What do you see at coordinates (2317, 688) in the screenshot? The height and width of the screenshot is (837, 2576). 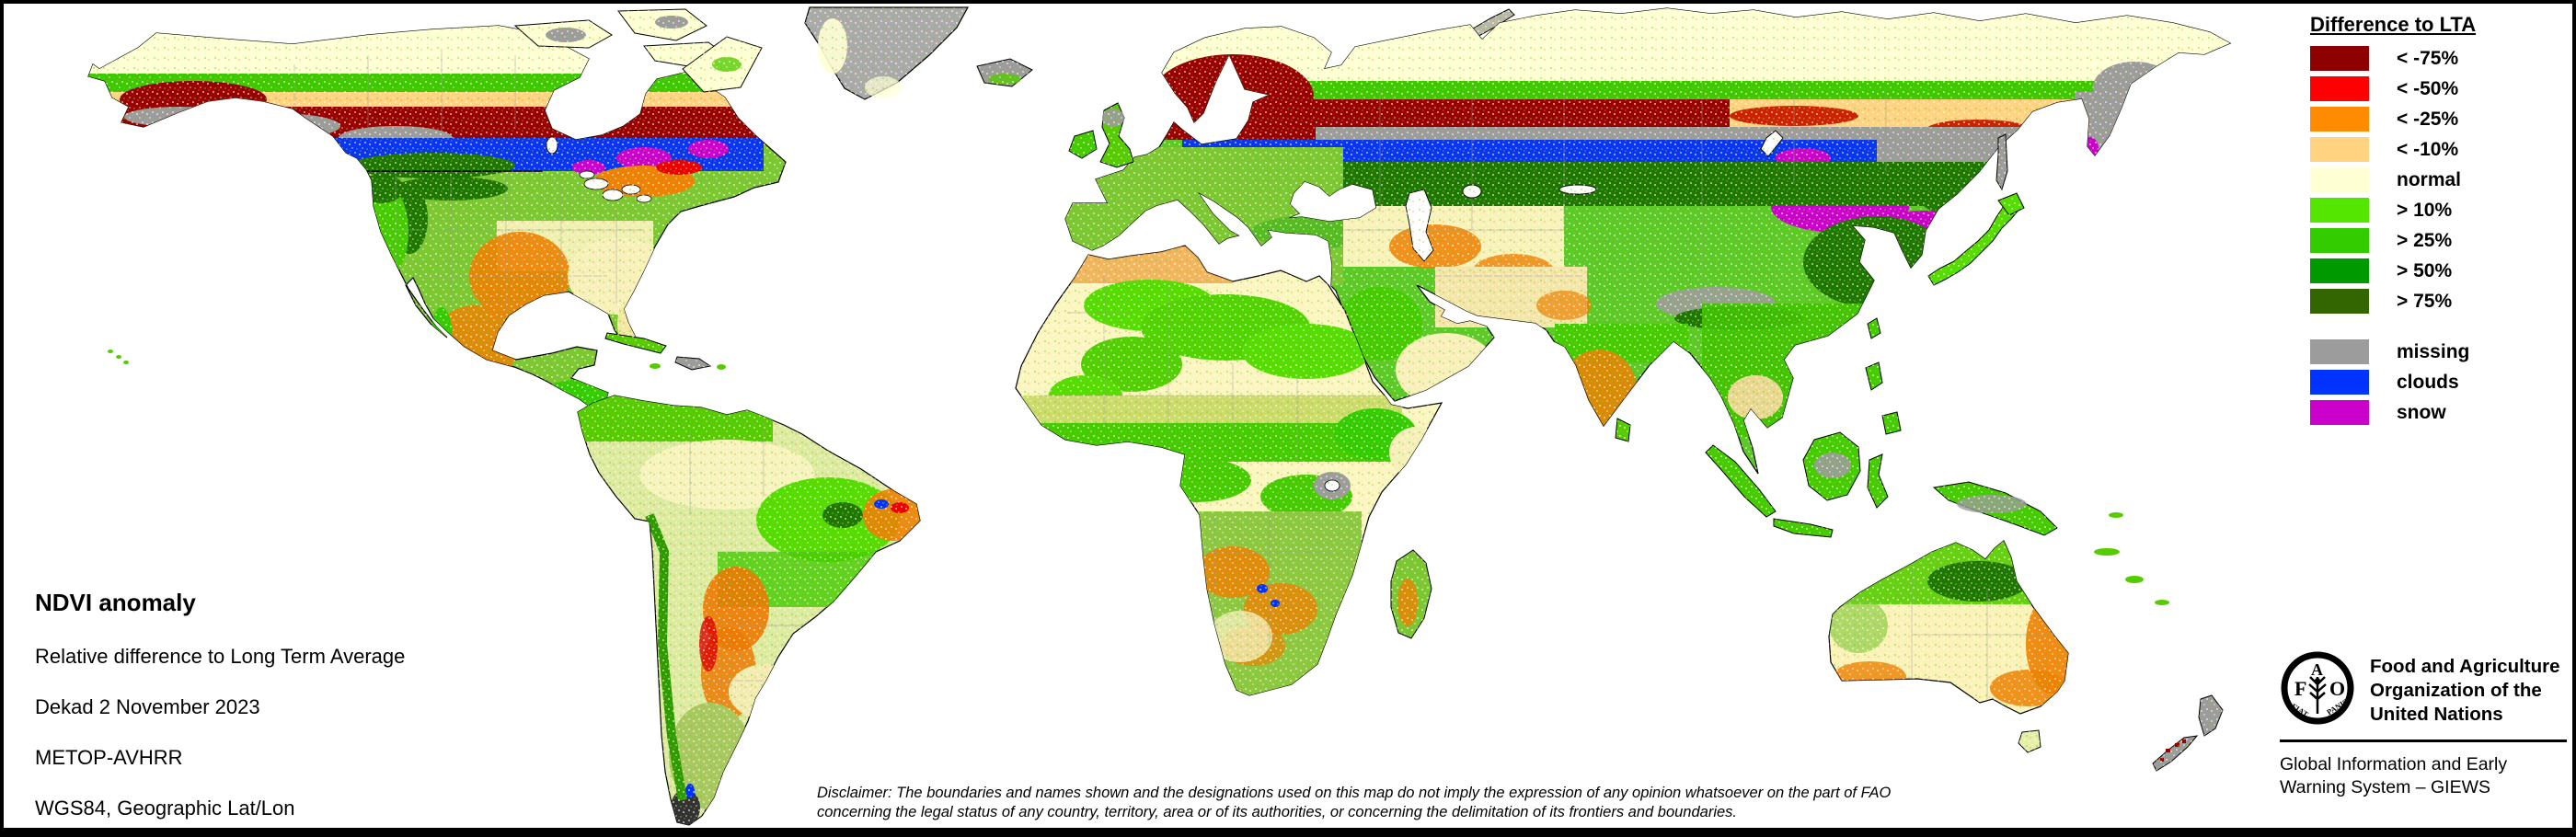 I see `fao-logo-icon: F A O FIAT PANIS` at bounding box center [2317, 688].